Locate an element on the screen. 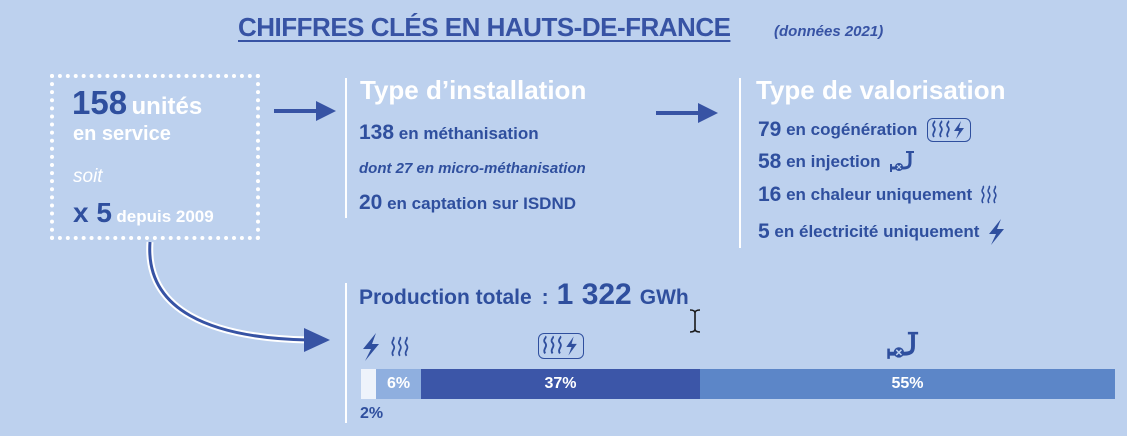  stat-value: 20 is located at coordinates (371, 202).